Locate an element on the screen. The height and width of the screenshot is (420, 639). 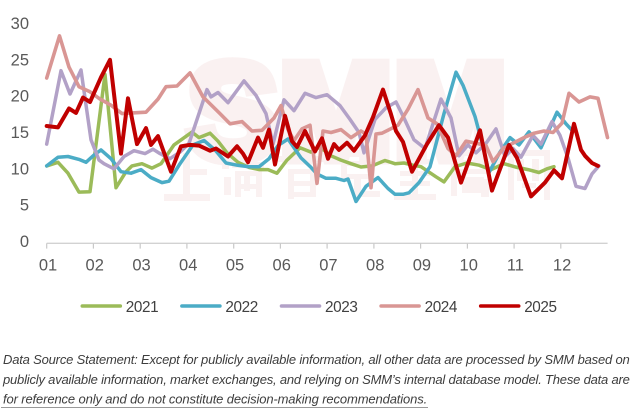
svg-text: 0 is located at coordinates (24, 242).